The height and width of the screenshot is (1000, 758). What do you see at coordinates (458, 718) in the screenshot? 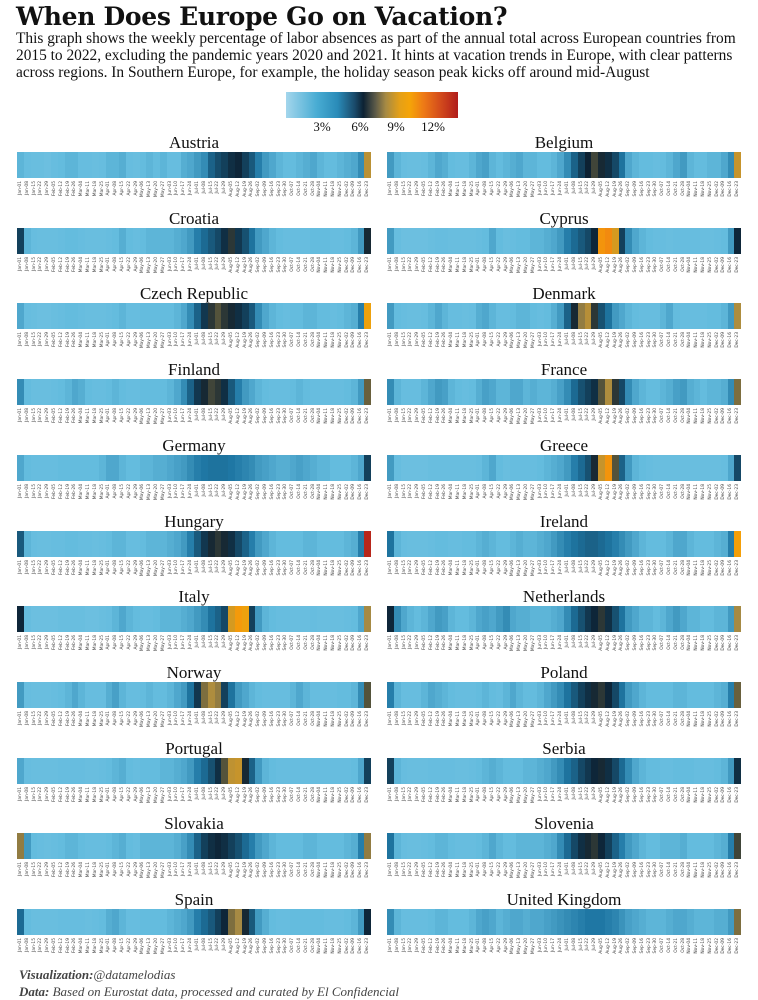
I see `week-tick-label: Mar-11` at bounding box center [458, 718].